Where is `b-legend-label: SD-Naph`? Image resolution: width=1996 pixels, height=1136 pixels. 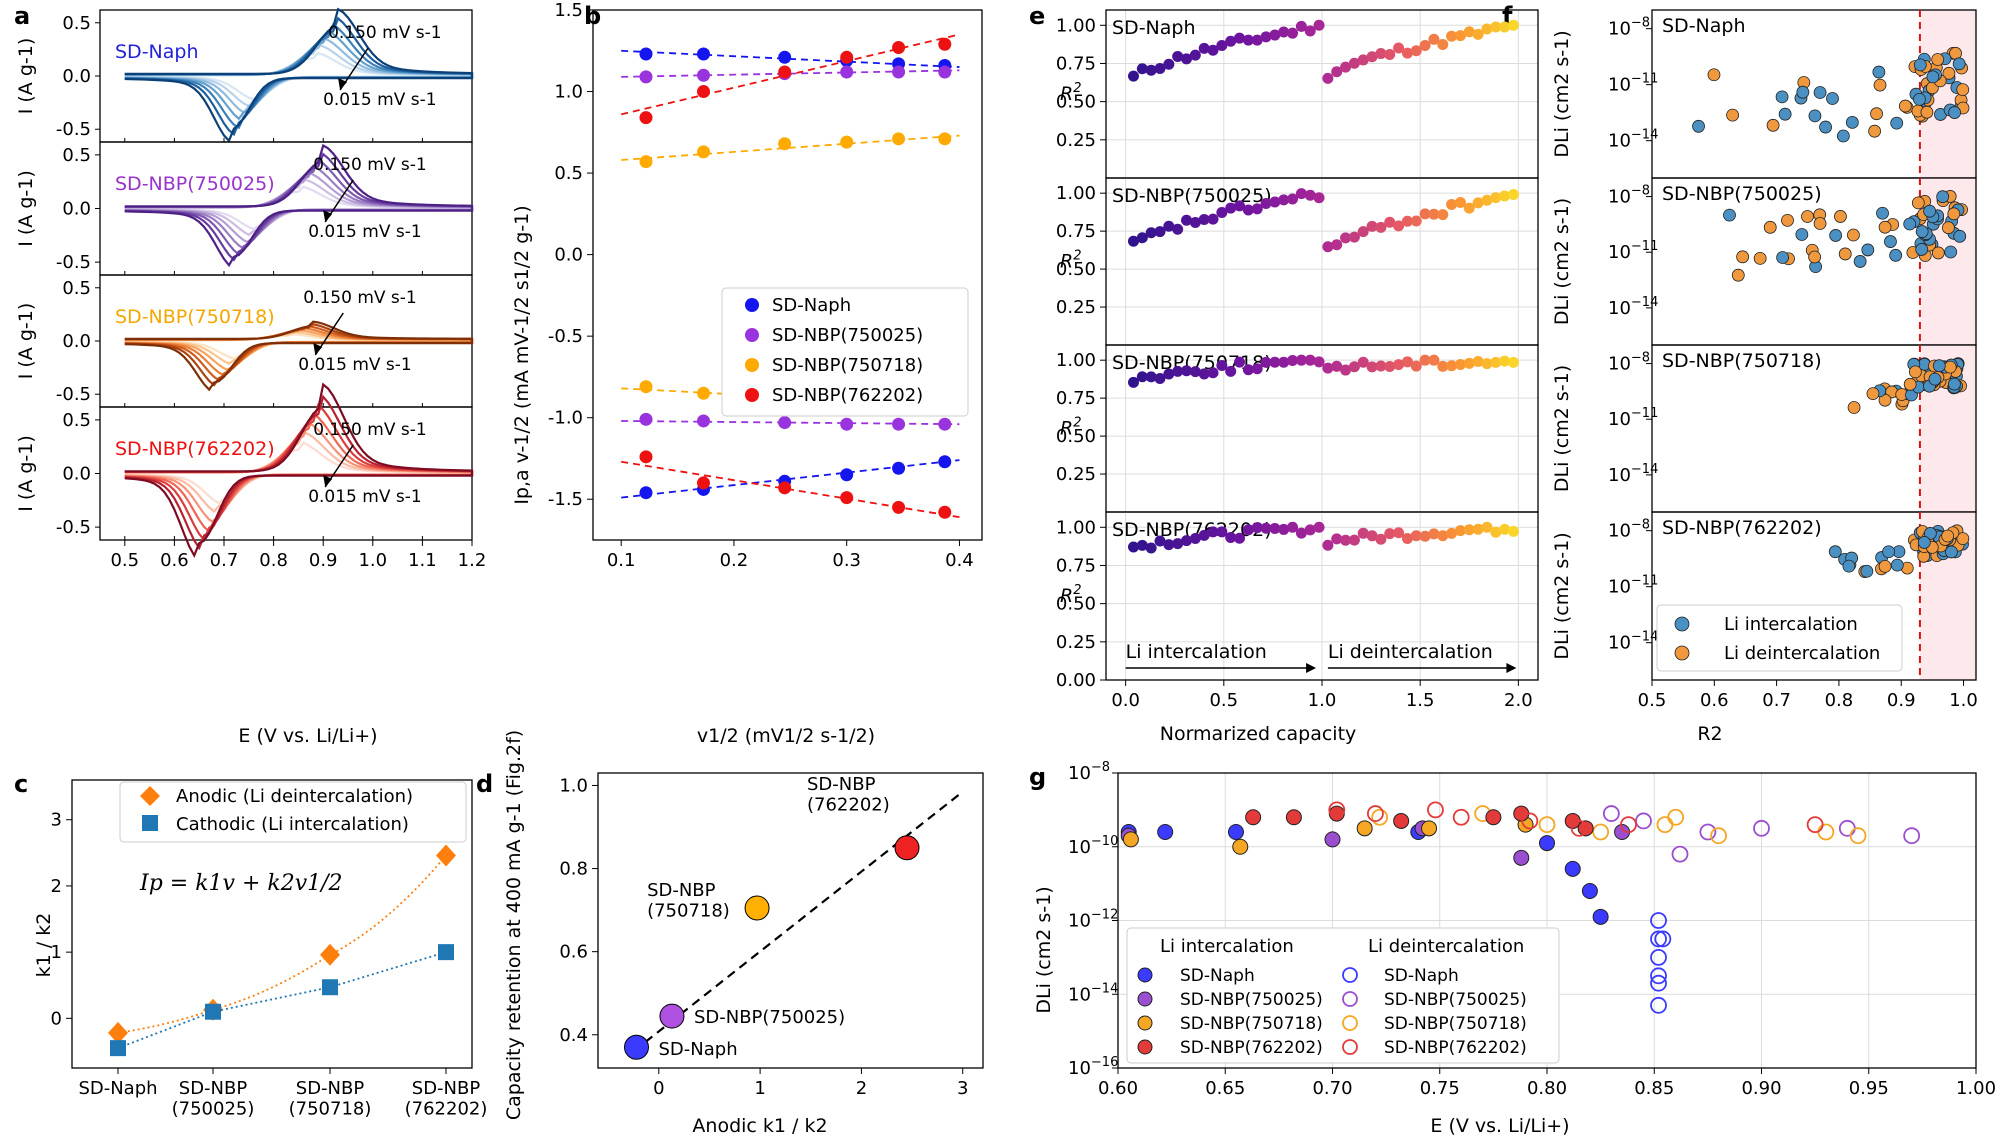 b-legend-label: SD-Naph is located at coordinates (811, 305).